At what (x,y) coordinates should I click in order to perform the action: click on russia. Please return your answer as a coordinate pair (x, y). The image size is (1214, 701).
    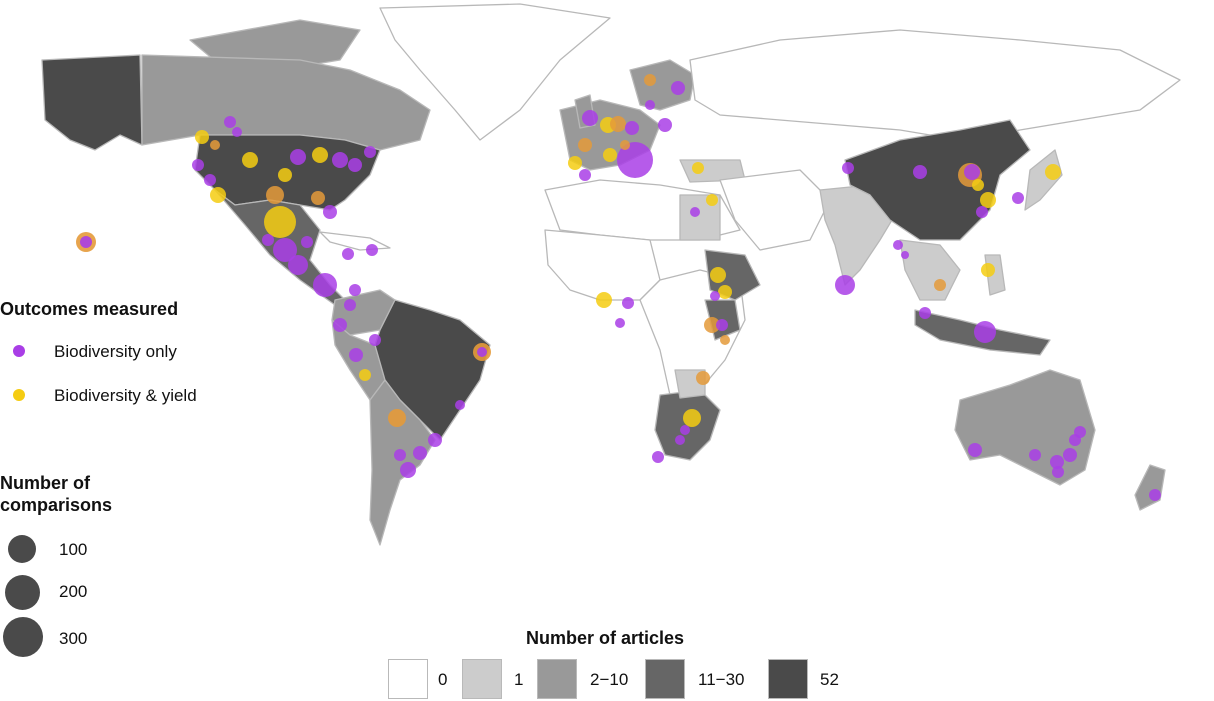
    Looking at the image, I should click on (935, 85).